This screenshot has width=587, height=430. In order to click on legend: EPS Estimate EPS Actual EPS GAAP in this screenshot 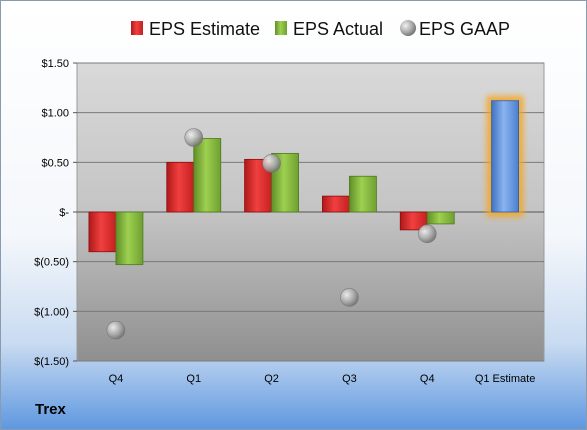, I will do `click(320, 29)`.